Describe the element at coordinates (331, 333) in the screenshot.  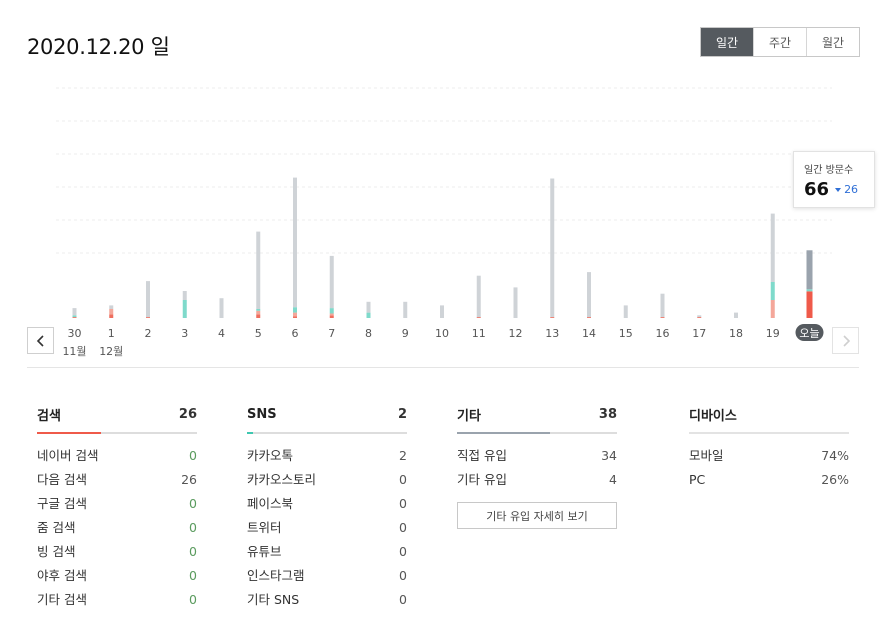
I see `x-tick-label: 7` at that location.